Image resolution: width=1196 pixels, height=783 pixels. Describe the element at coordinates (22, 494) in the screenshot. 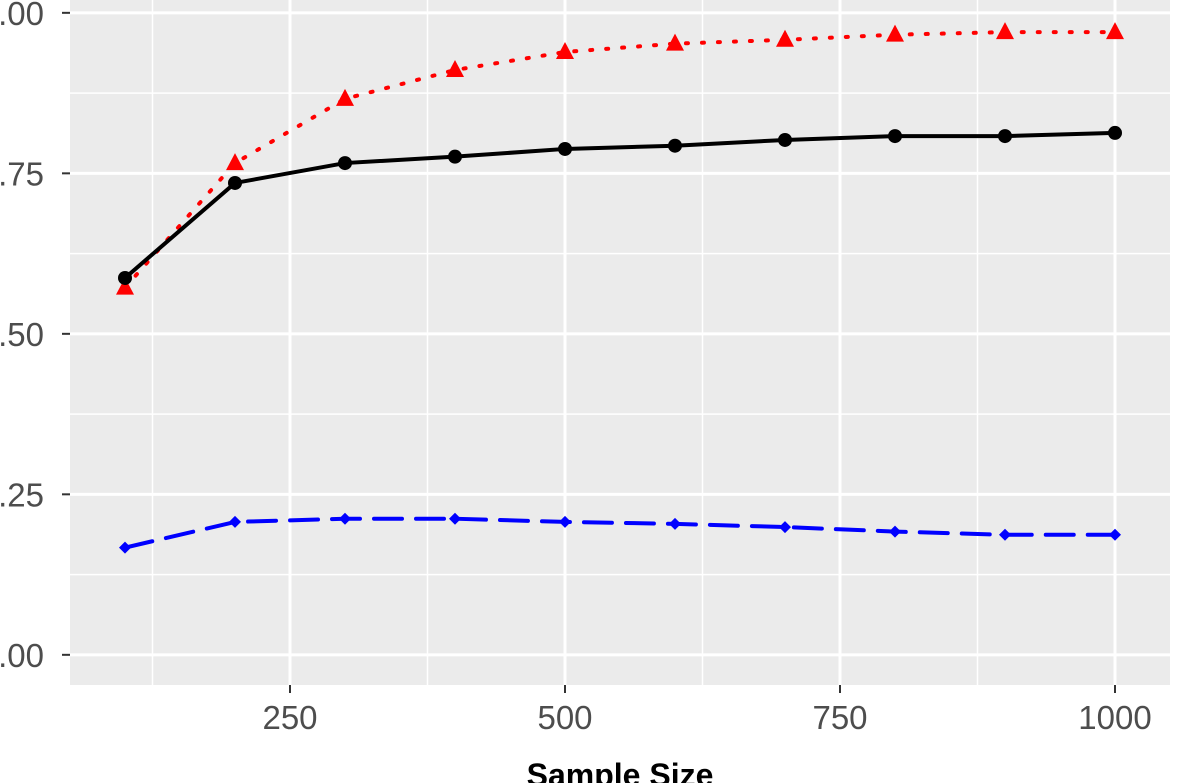

I see `y-tick-label: 0.25` at that location.